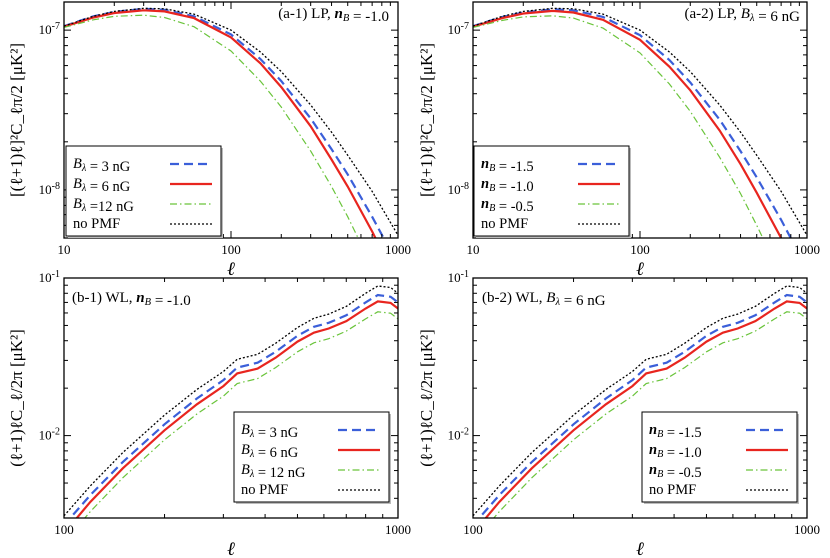  What do you see at coordinates (56, 26) in the screenshot?
I see `tick-exponent: -7` at bounding box center [56, 26].